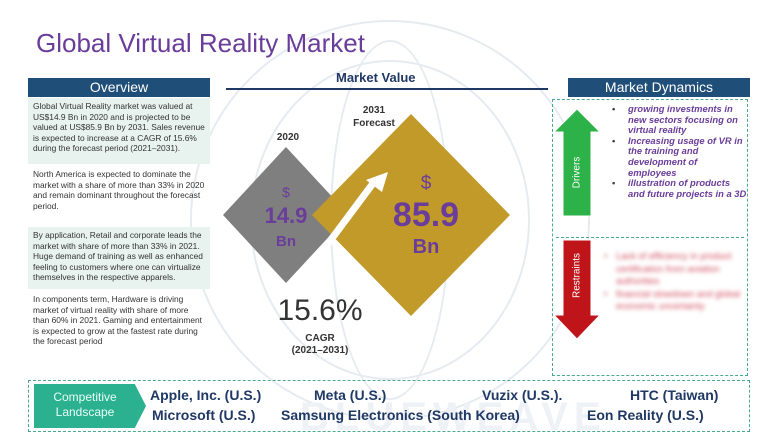 Image resolution: width=780 pixels, height=440 pixels. What do you see at coordinates (204, 415) in the screenshot?
I see `company-name: Microsoft (U.S.)` at bounding box center [204, 415].